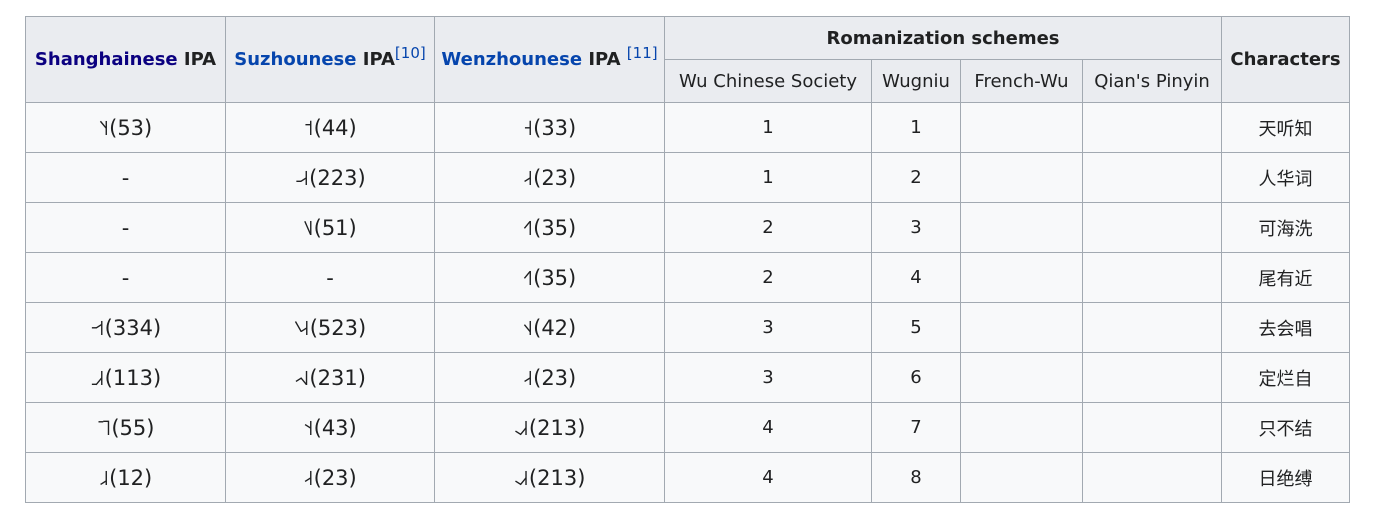 This screenshot has height=516, width=1384. Describe the element at coordinates (125, 477) in the screenshot. I see `cell-shanghainese: ˩˨(12)` at that location.